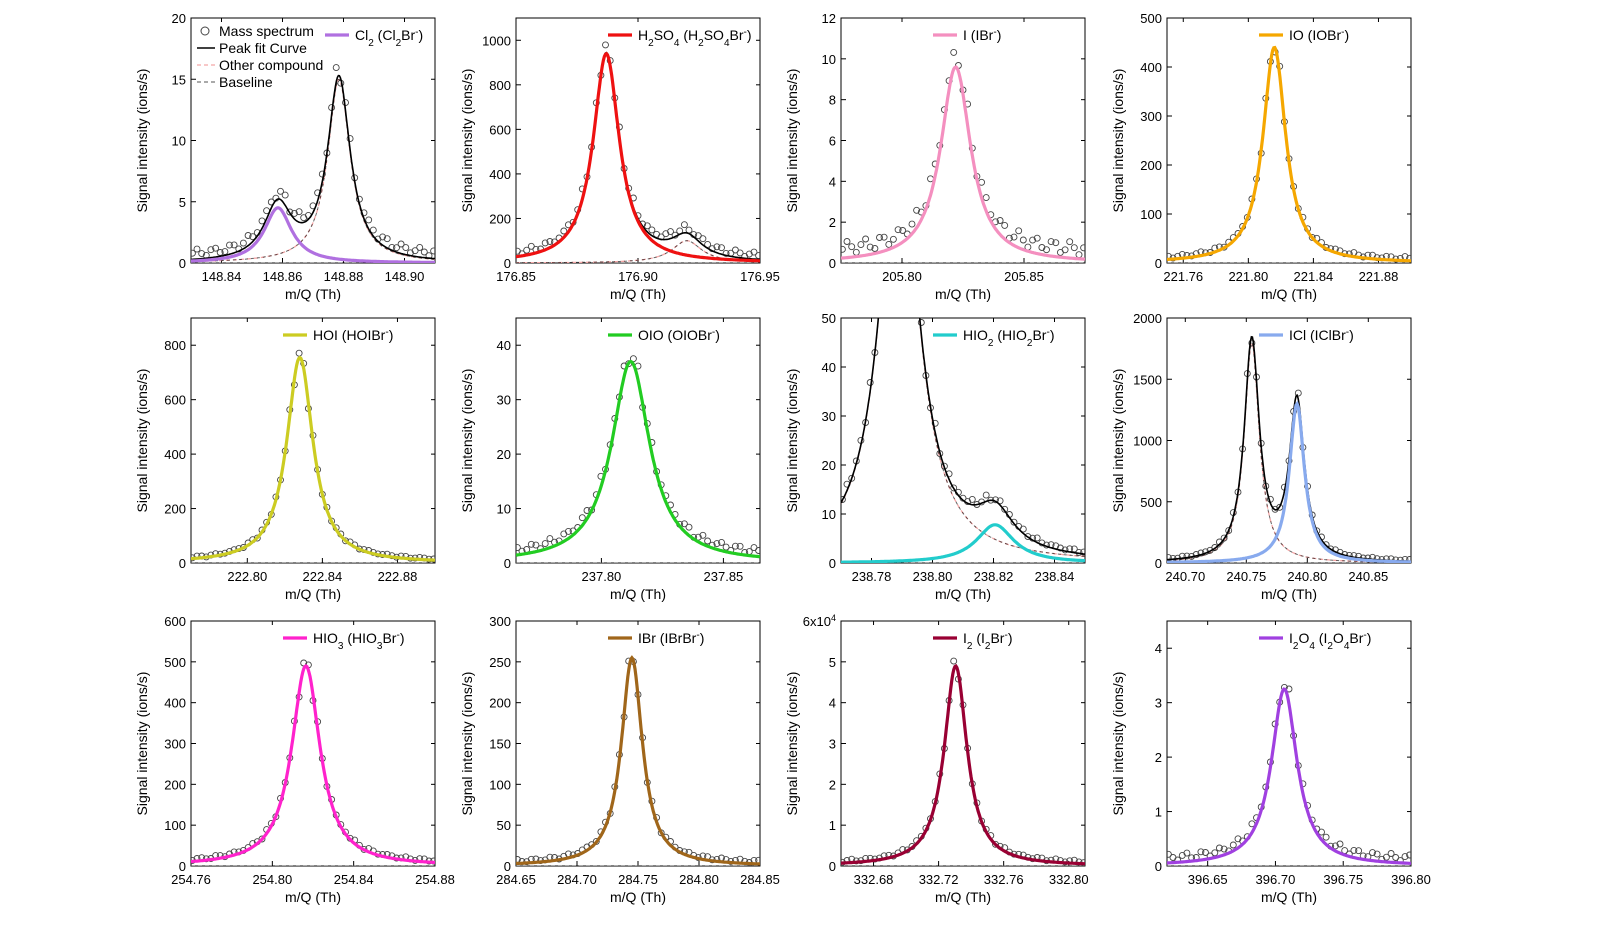  What do you see at coordinates (354, 879) in the screenshot?
I see `x-tick-label: 254.84` at bounding box center [354, 879].